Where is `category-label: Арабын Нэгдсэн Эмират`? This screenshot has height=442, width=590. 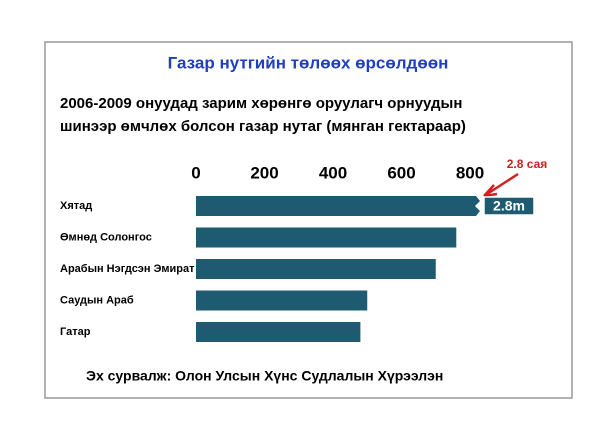 category-label: Арабын Нэгдсэн Эмират is located at coordinates (127, 269).